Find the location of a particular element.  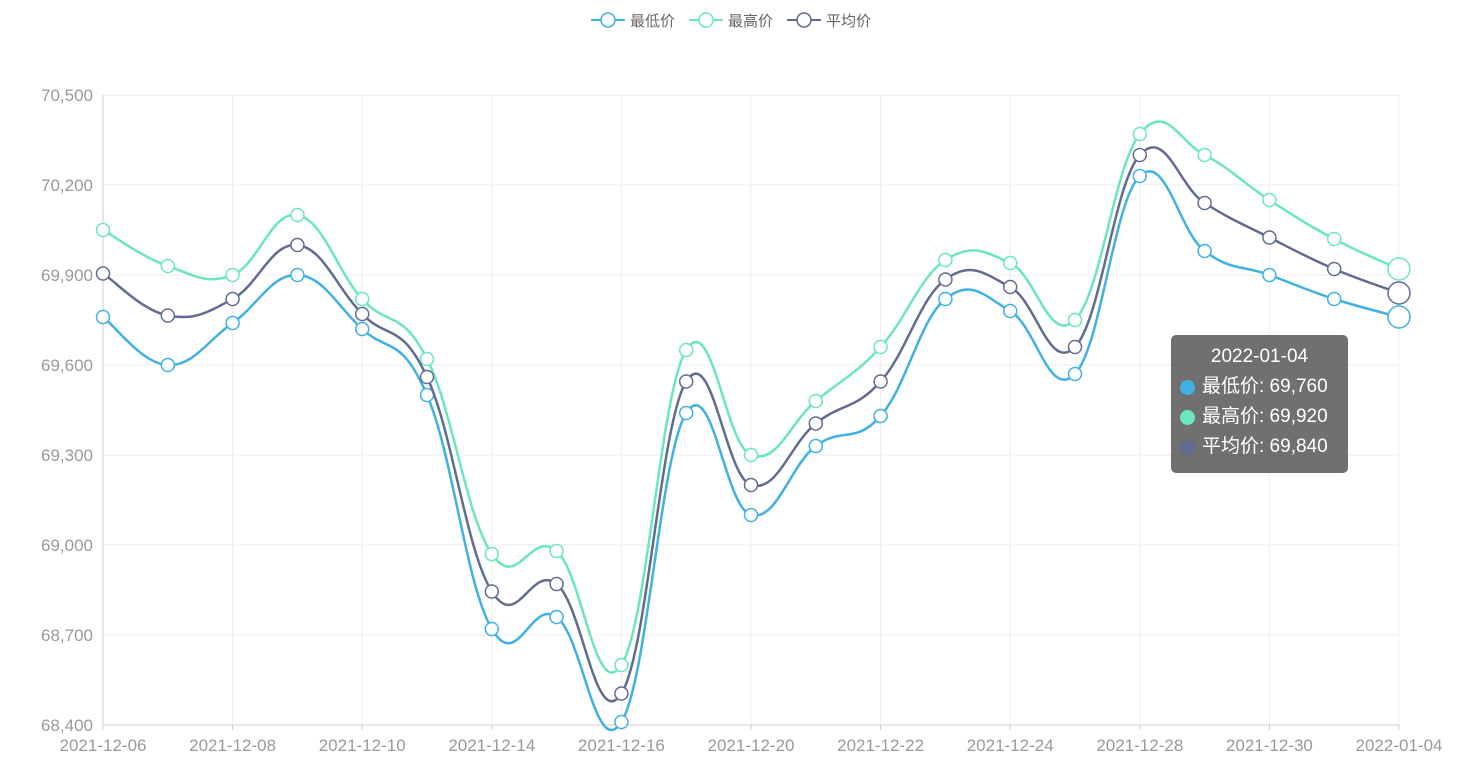

y-tick-label: 69,000 is located at coordinates (67, 545).